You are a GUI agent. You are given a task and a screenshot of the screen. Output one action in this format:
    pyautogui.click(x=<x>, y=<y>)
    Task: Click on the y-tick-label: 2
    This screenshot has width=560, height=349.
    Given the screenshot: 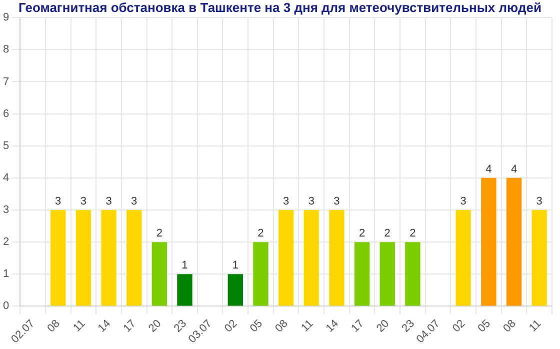 What is the action you would take?
    pyautogui.click(x=6, y=242)
    